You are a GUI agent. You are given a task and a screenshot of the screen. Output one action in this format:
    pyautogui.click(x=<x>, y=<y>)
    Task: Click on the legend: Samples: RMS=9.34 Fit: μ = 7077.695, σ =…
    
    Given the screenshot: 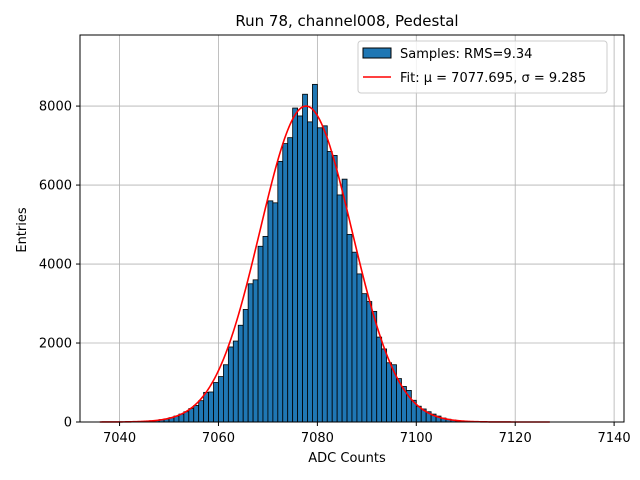 What is the action you would take?
    pyautogui.click(x=482, y=67)
    